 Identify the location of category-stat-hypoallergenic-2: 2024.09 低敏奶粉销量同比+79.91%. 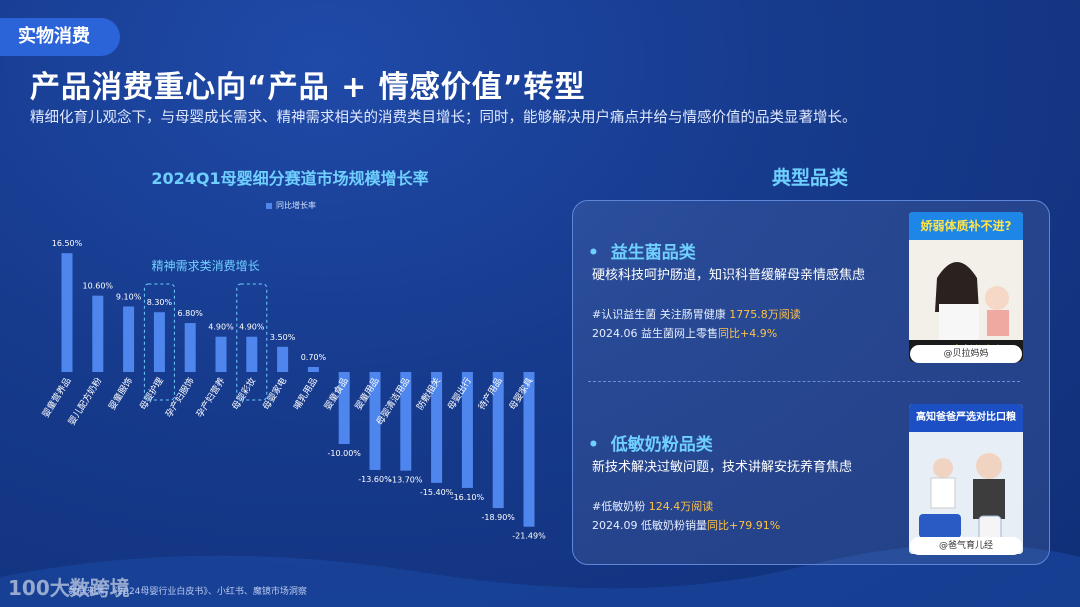
(686, 525).